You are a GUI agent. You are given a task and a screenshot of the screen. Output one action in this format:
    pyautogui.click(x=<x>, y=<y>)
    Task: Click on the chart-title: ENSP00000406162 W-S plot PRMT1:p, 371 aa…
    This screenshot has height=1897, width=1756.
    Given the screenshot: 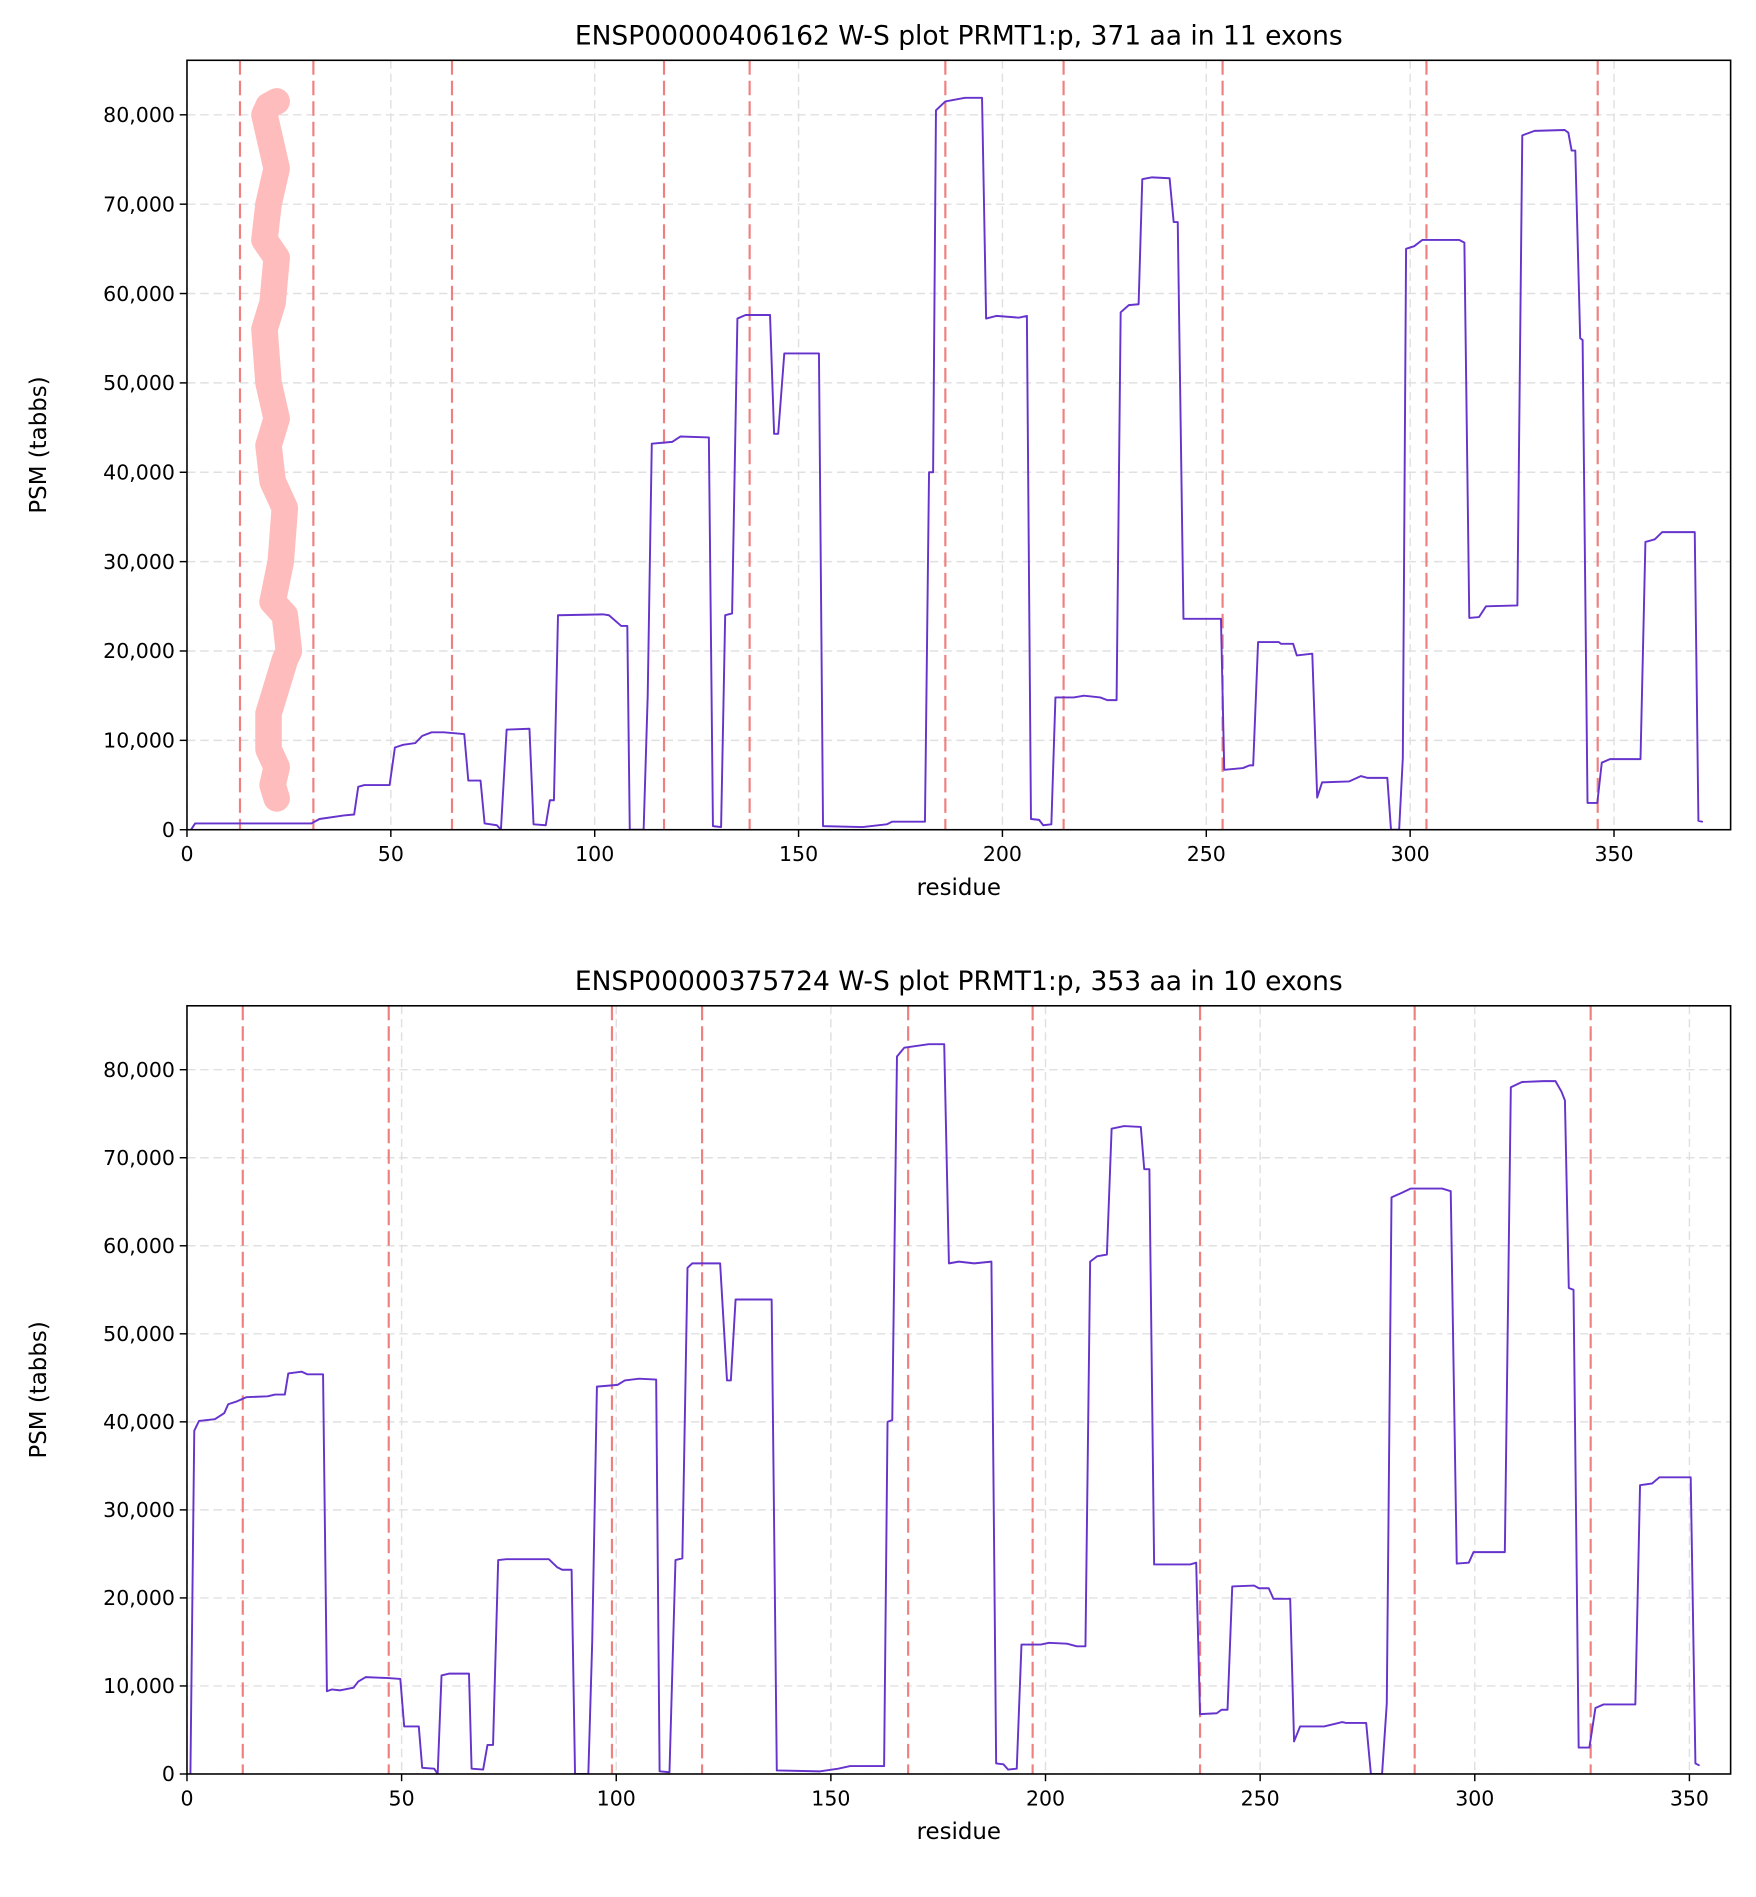 What is the action you would take?
    pyautogui.click(x=959, y=36)
    